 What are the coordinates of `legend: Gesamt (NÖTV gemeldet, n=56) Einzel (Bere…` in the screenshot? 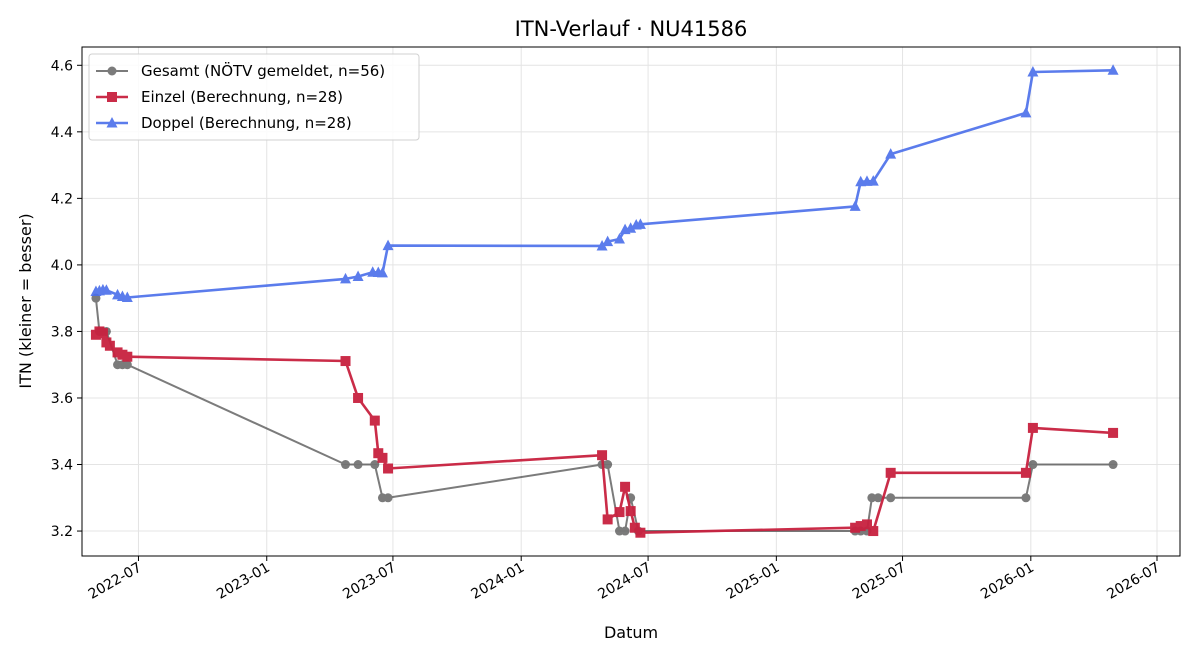 It's located at (254, 97).